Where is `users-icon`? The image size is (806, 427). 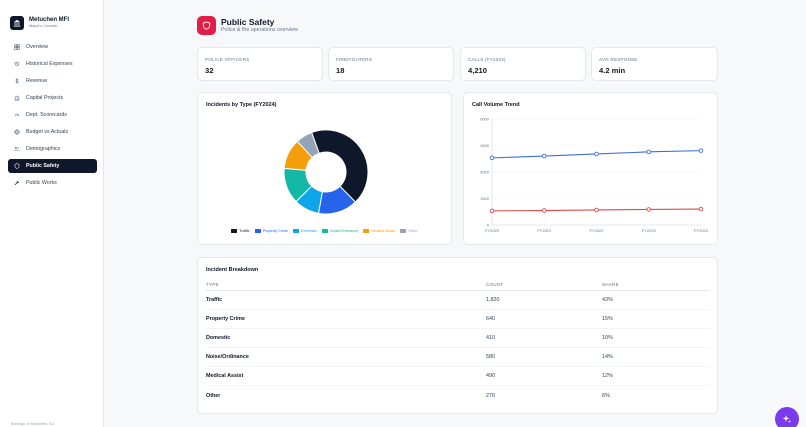 users-icon is located at coordinates (16, 149).